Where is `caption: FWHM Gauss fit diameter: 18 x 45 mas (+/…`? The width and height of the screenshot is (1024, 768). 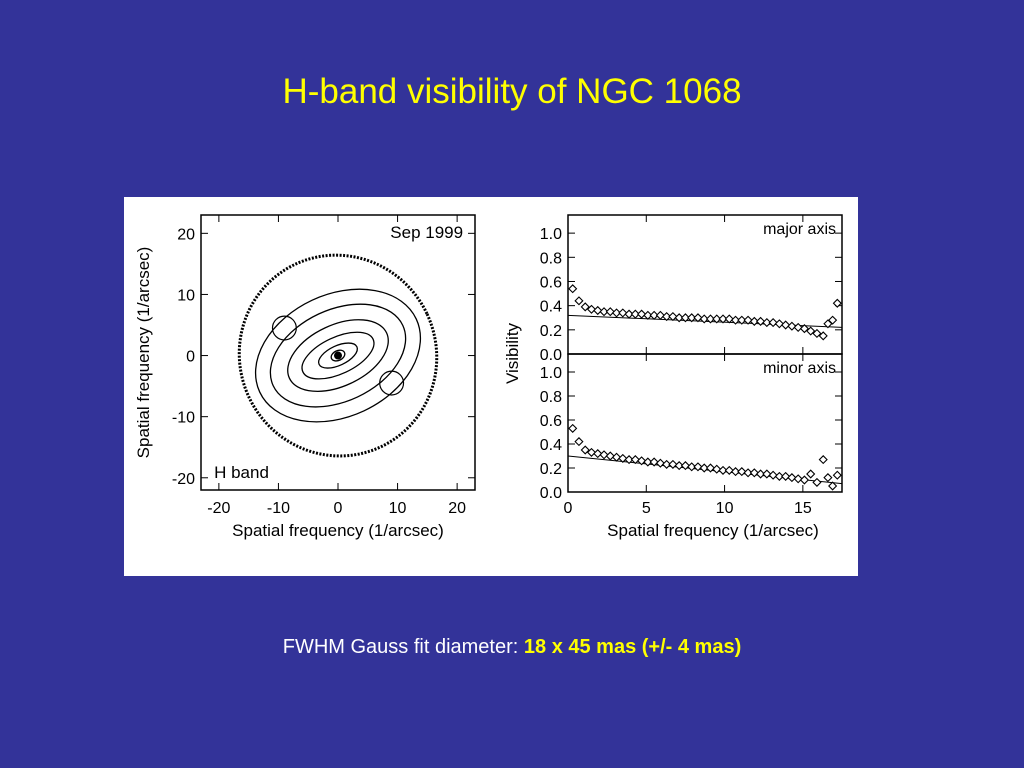
caption: FWHM Gauss fit diameter: 18 x 45 mas (+/… is located at coordinates (512, 647).